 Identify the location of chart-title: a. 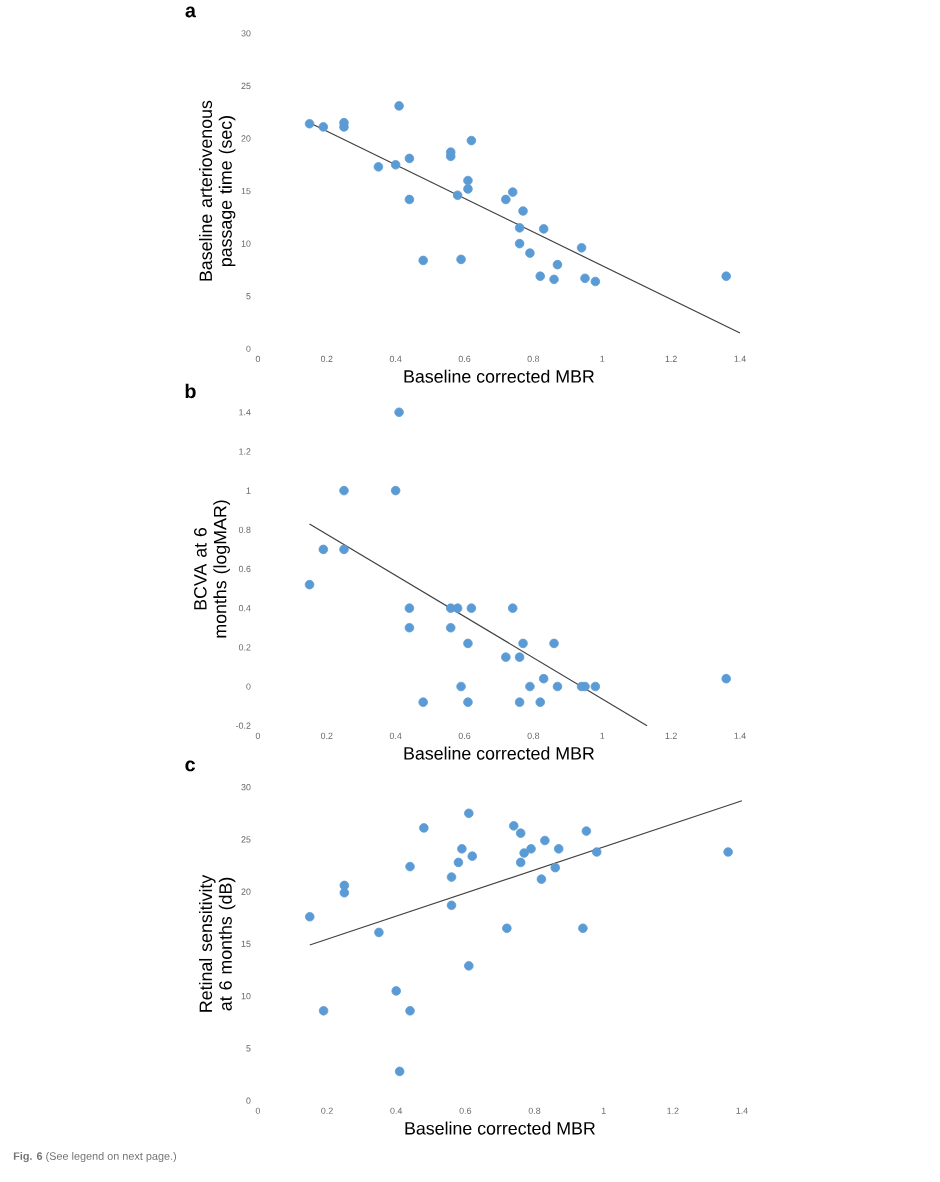
(190, 12).